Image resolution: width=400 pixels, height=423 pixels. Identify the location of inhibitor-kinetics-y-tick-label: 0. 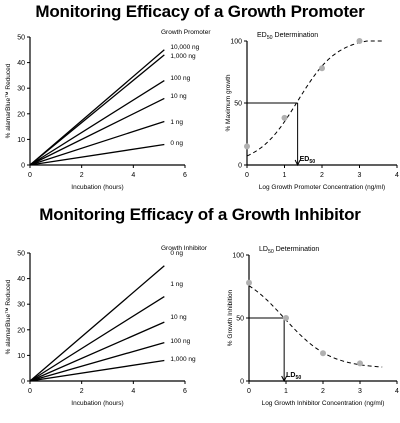
(23, 382).